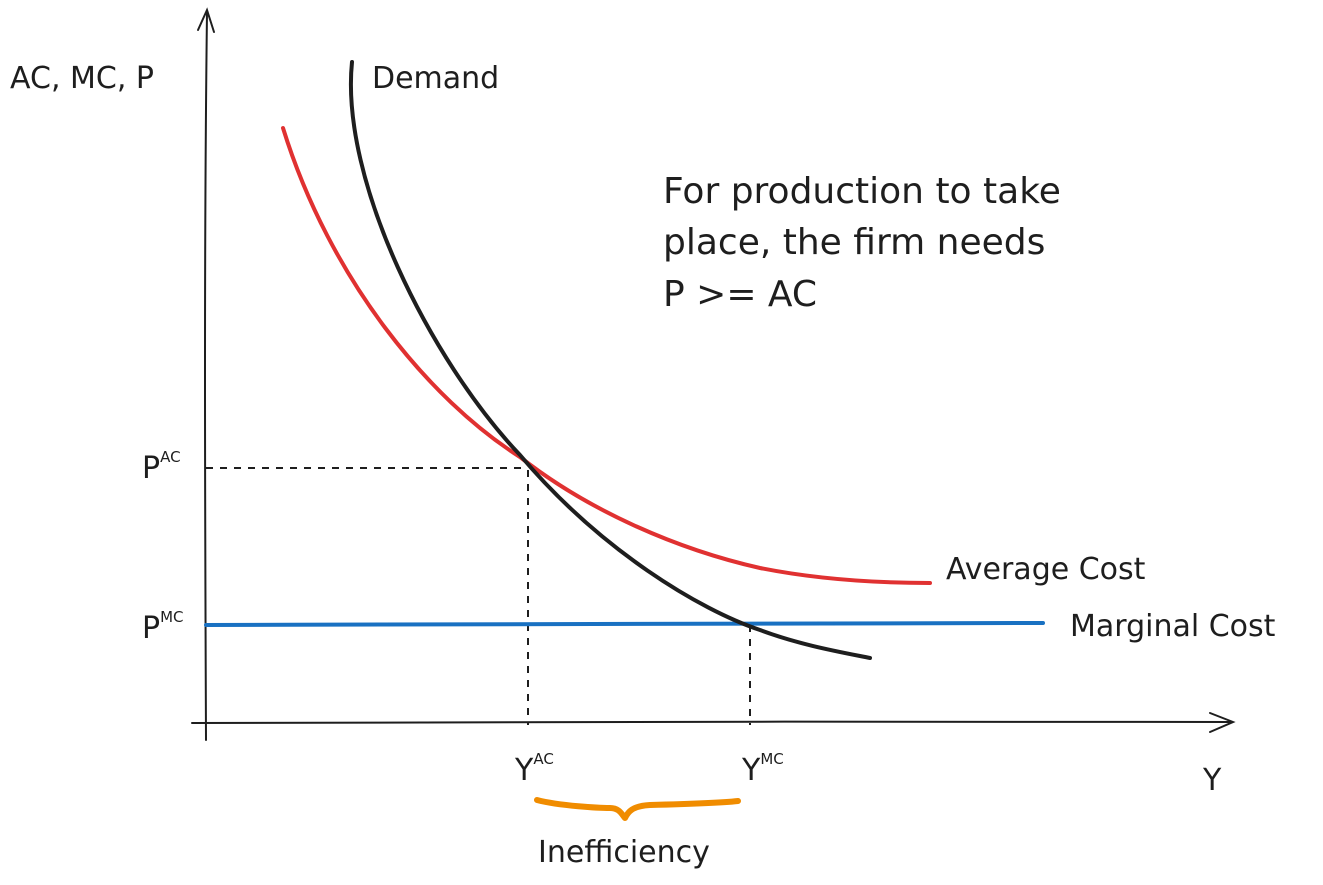  Describe the element at coordinates (762, 769) in the screenshot. I see `y-mc-tick-label: YMC` at that location.